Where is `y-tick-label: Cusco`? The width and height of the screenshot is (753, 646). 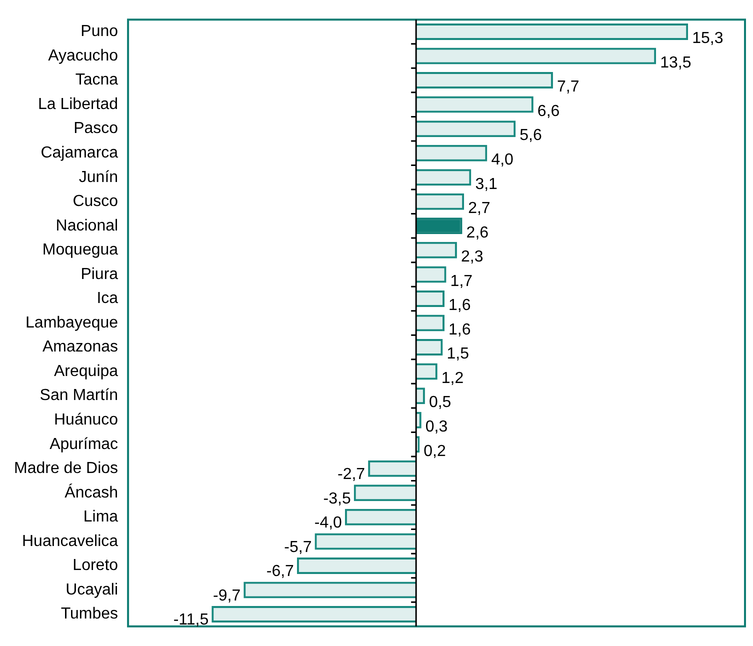
y-tick-label: Cusco is located at coordinates (95, 201).